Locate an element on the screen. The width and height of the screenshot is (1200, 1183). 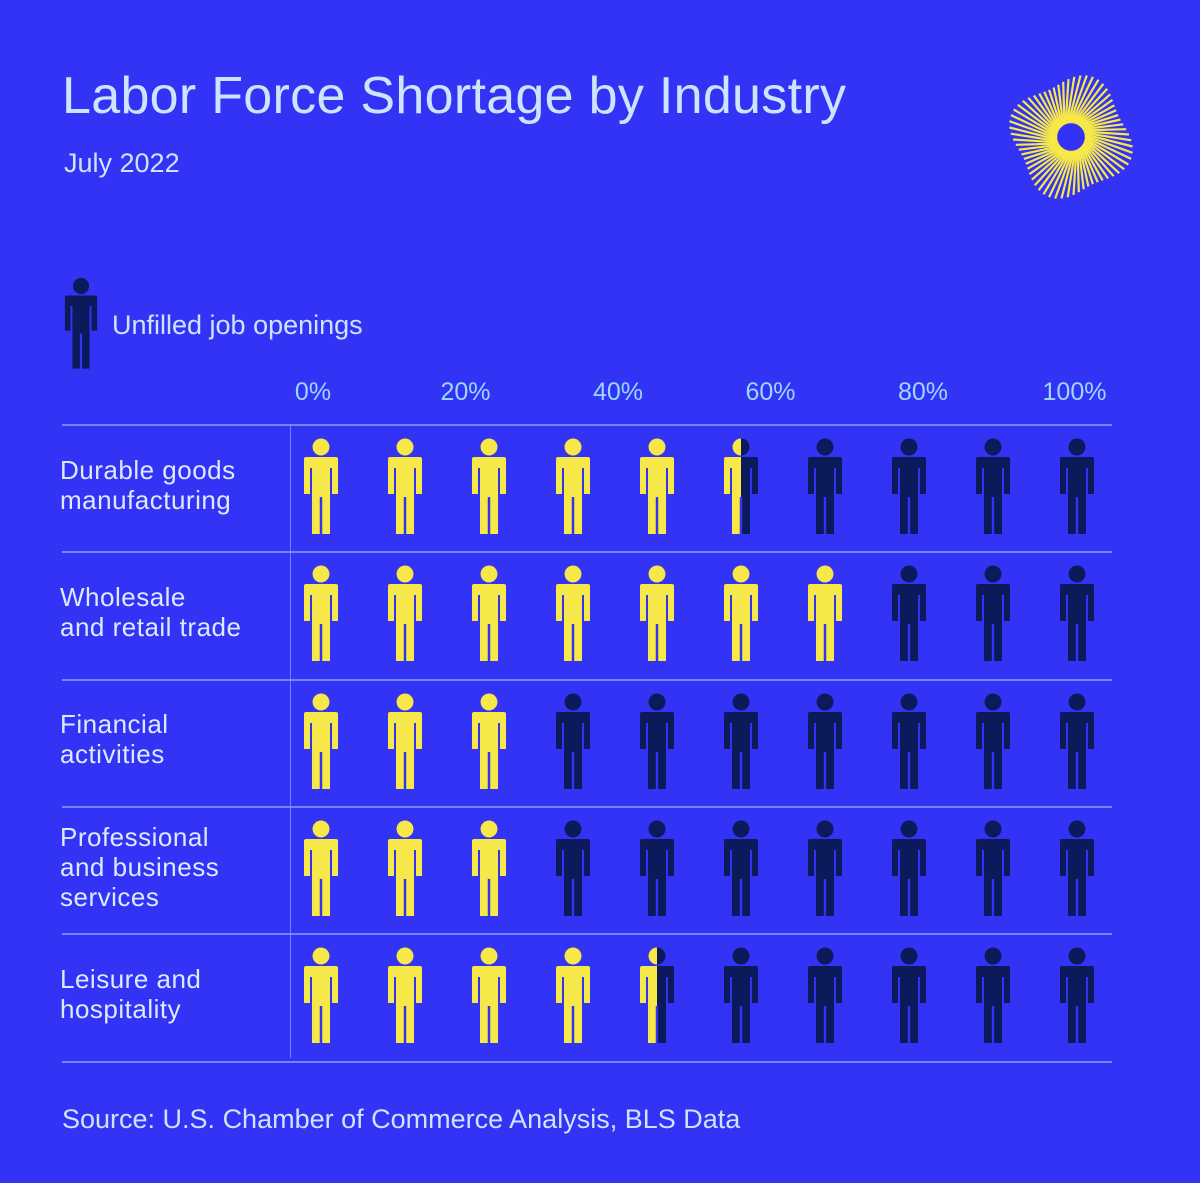
axis-tick-label: 0% is located at coordinates (313, 392).